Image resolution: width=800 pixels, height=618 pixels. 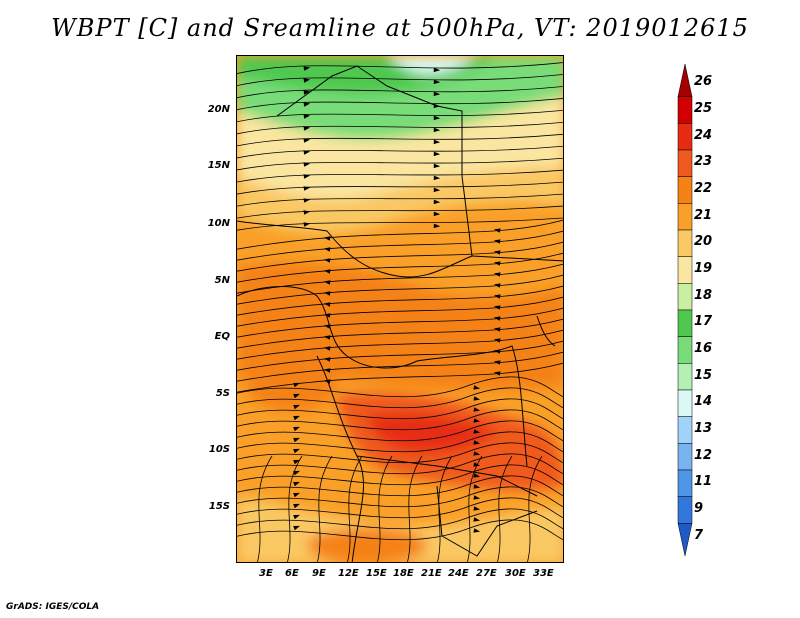 What do you see at coordinates (699, 535) in the screenshot?
I see `colorbar-level-label: 7` at bounding box center [699, 535].